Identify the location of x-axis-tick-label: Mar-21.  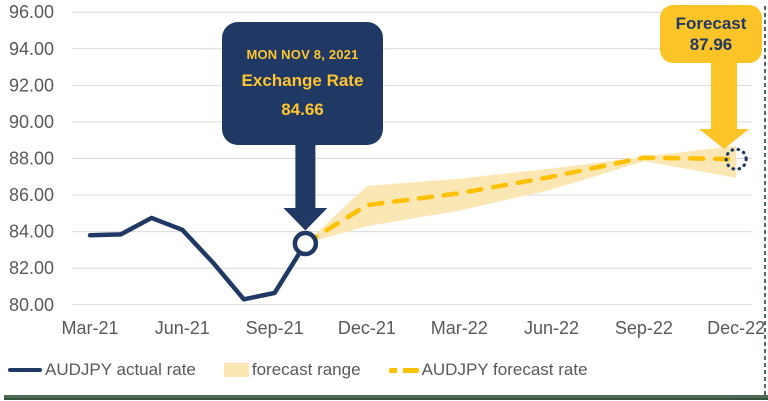
(89, 328).